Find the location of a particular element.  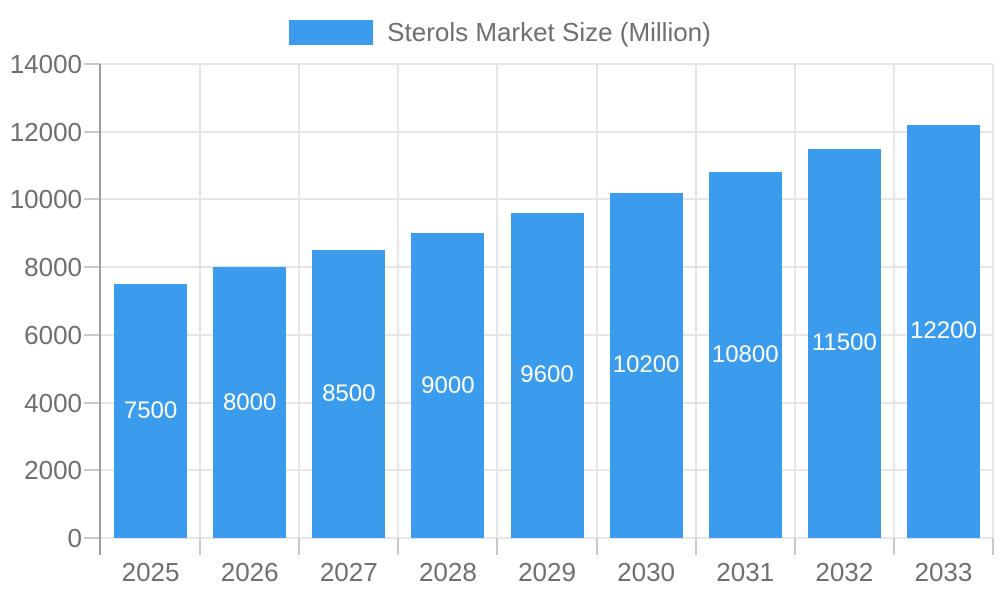

x-tick-label: 2027 is located at coordinates (348, 572).